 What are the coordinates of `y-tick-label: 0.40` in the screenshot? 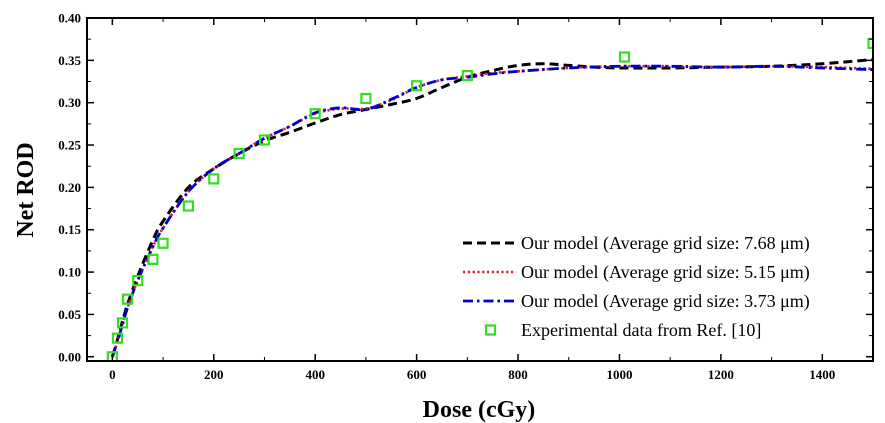 It's located at (69, 18).